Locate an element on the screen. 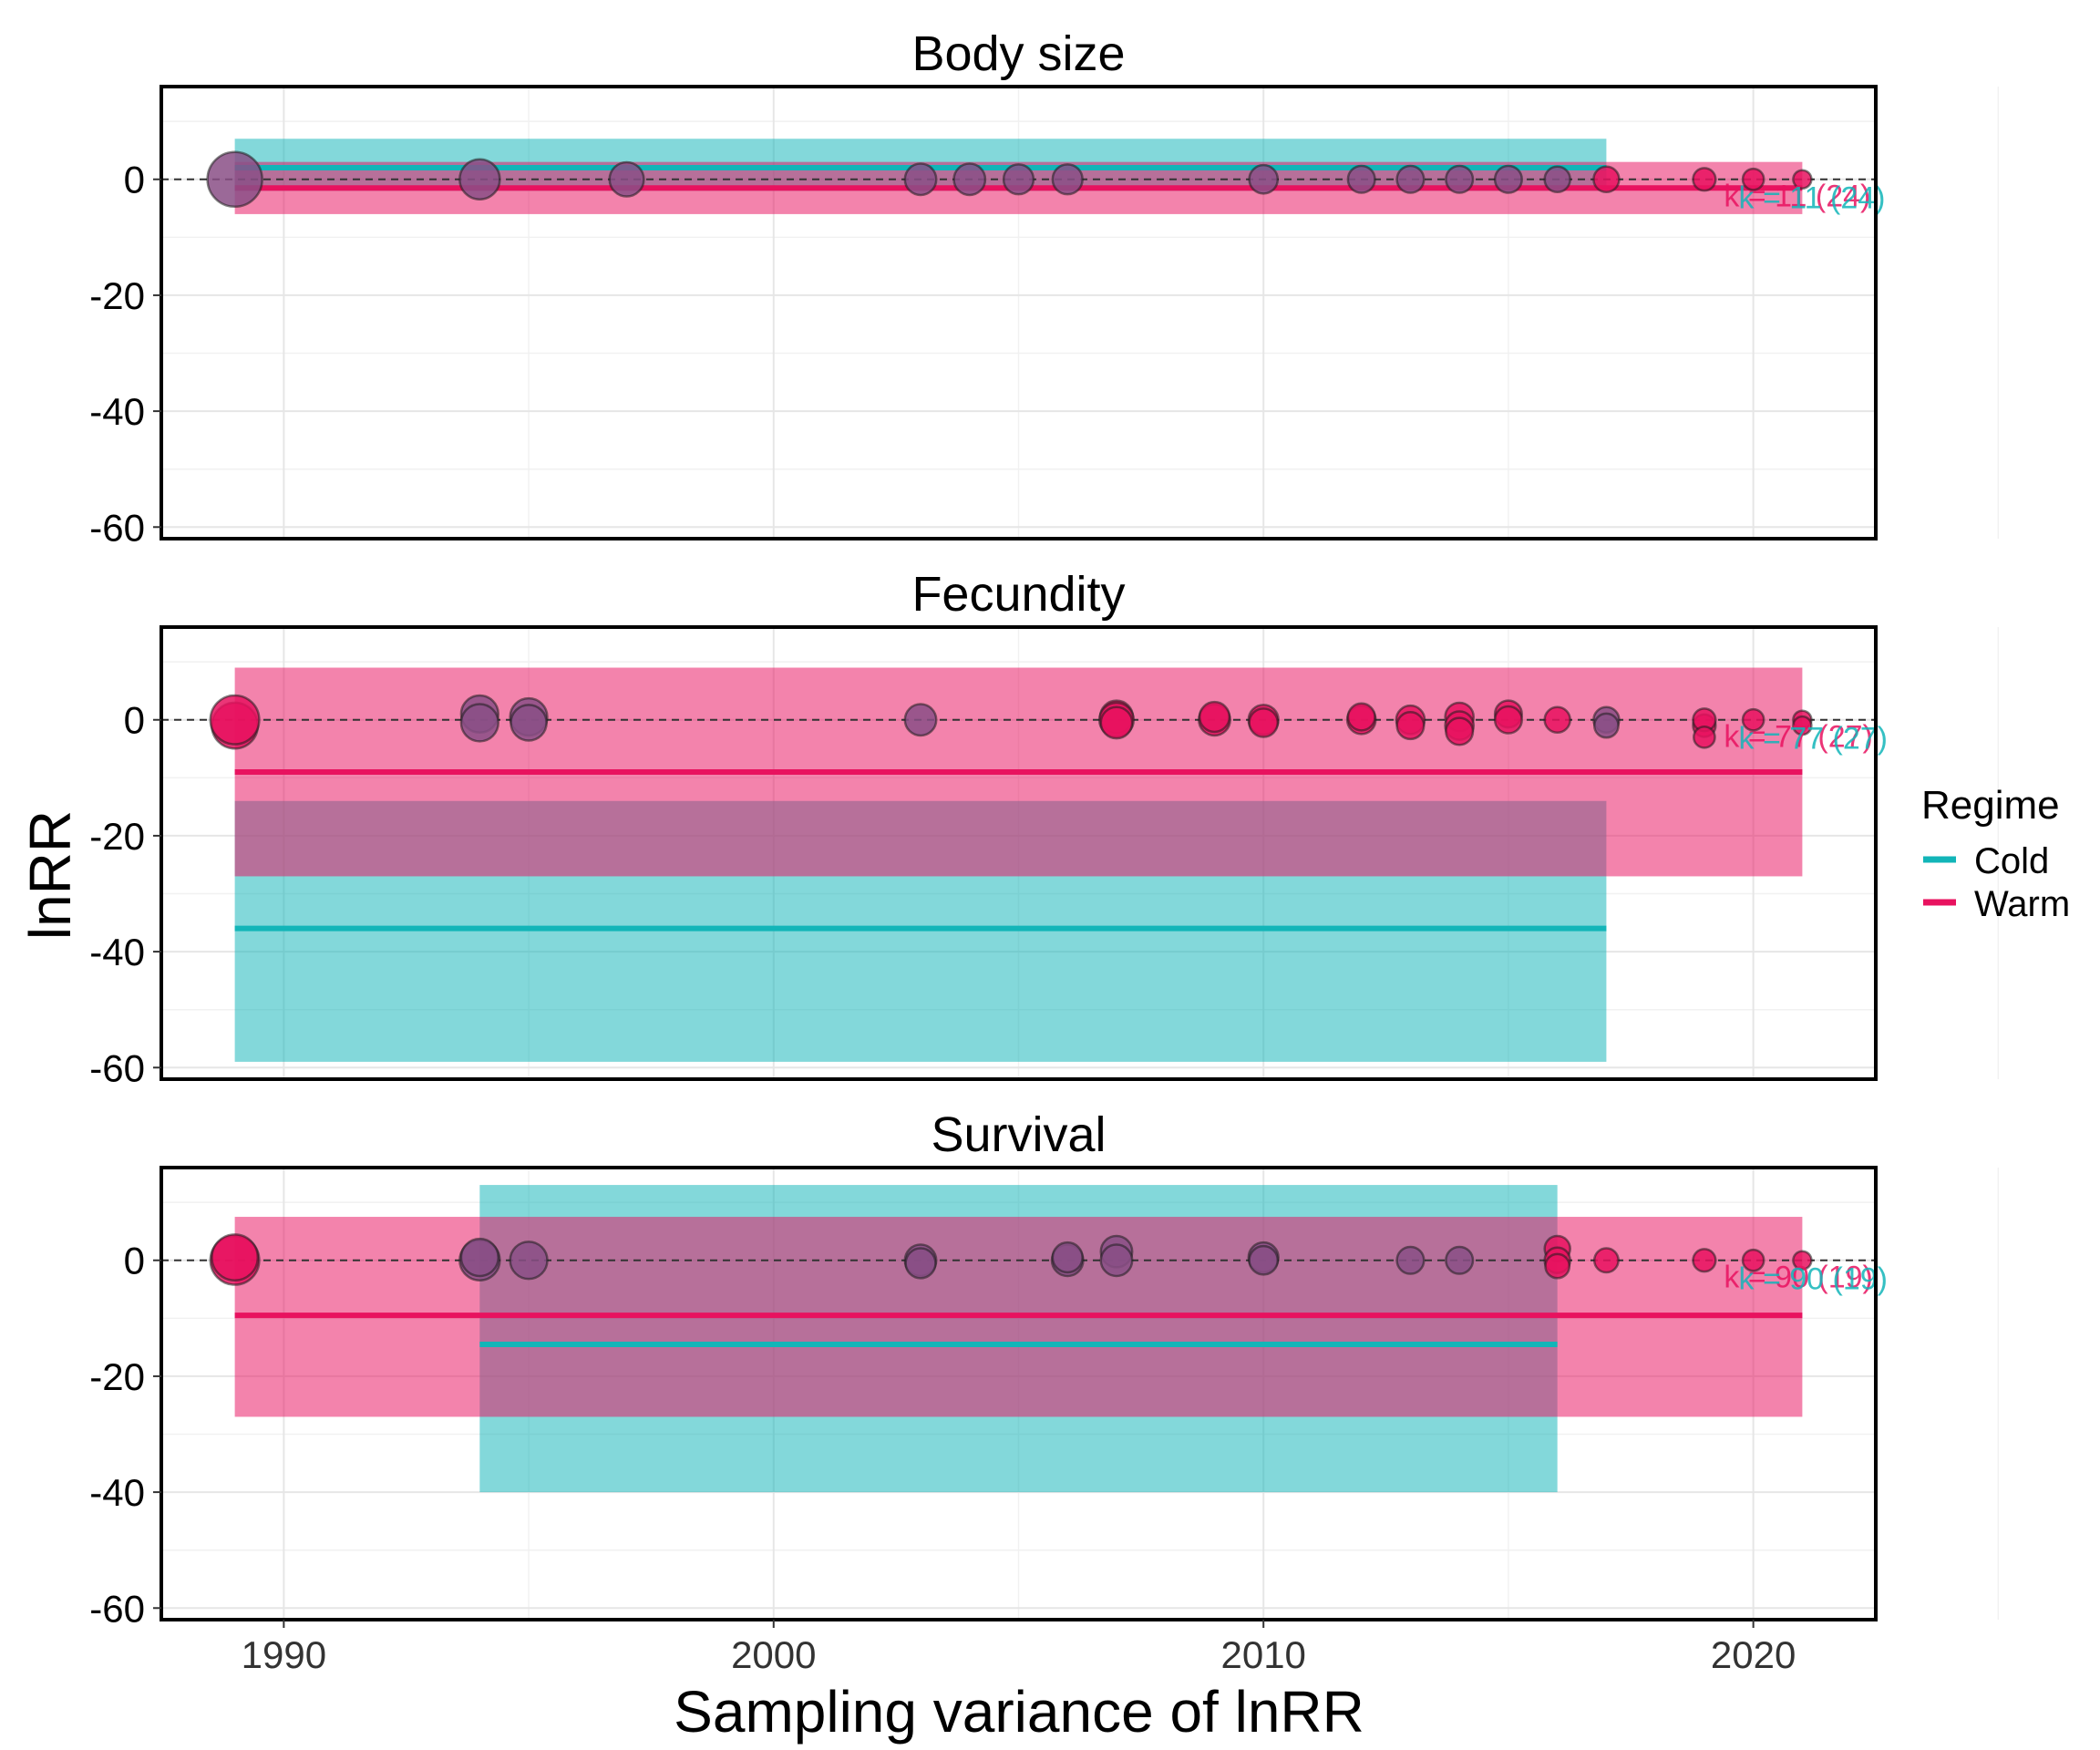 This screenshot has height=1750, width=2100. annotation-k-cold: k = 90 (19) is located at coordinates (1814, 1279).